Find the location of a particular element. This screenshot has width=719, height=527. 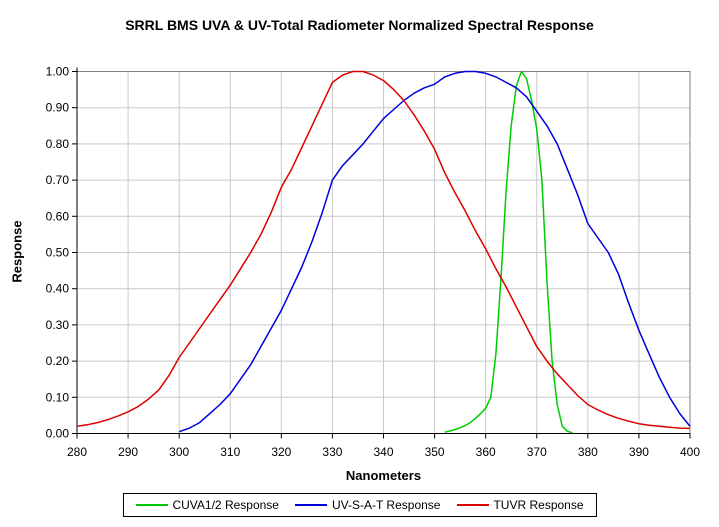

y-tick-label: 0.10 is located at coordinates (58, 397).